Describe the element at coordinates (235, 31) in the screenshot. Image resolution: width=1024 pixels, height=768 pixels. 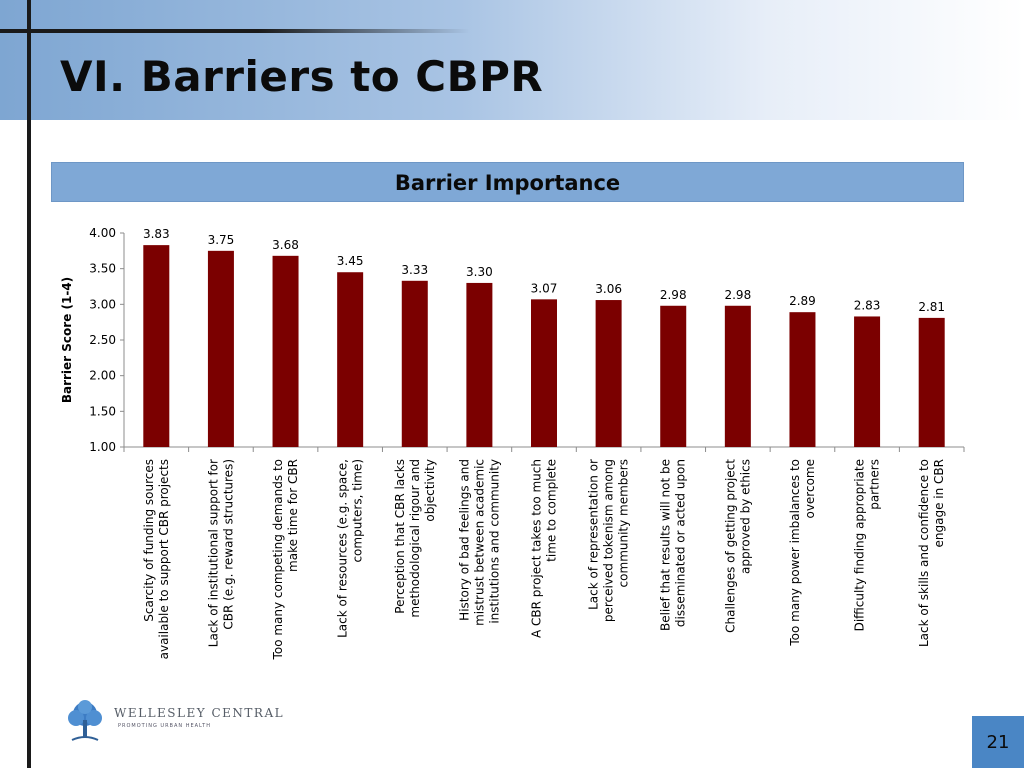
I see `header-rule` at that location.